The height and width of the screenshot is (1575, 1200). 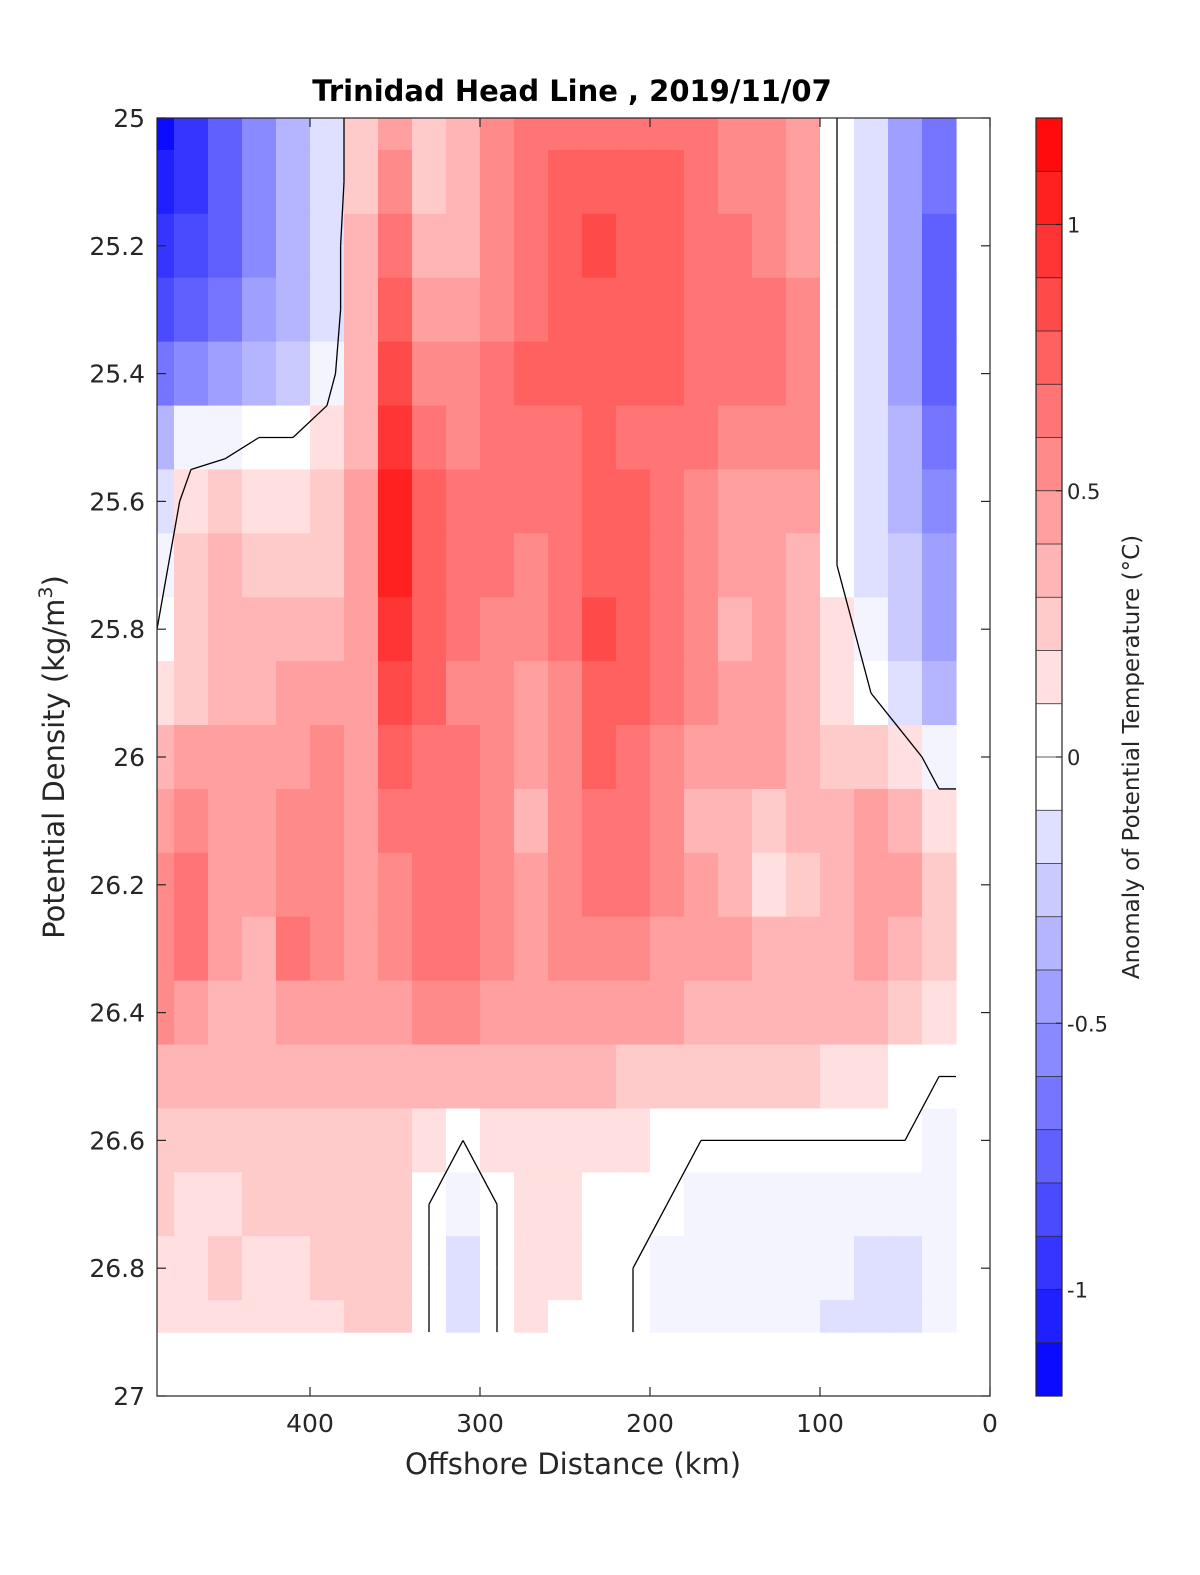 I want to click on chart-title: Trinidad Head Line , 2019/11/07, so click(x=572, y=91).